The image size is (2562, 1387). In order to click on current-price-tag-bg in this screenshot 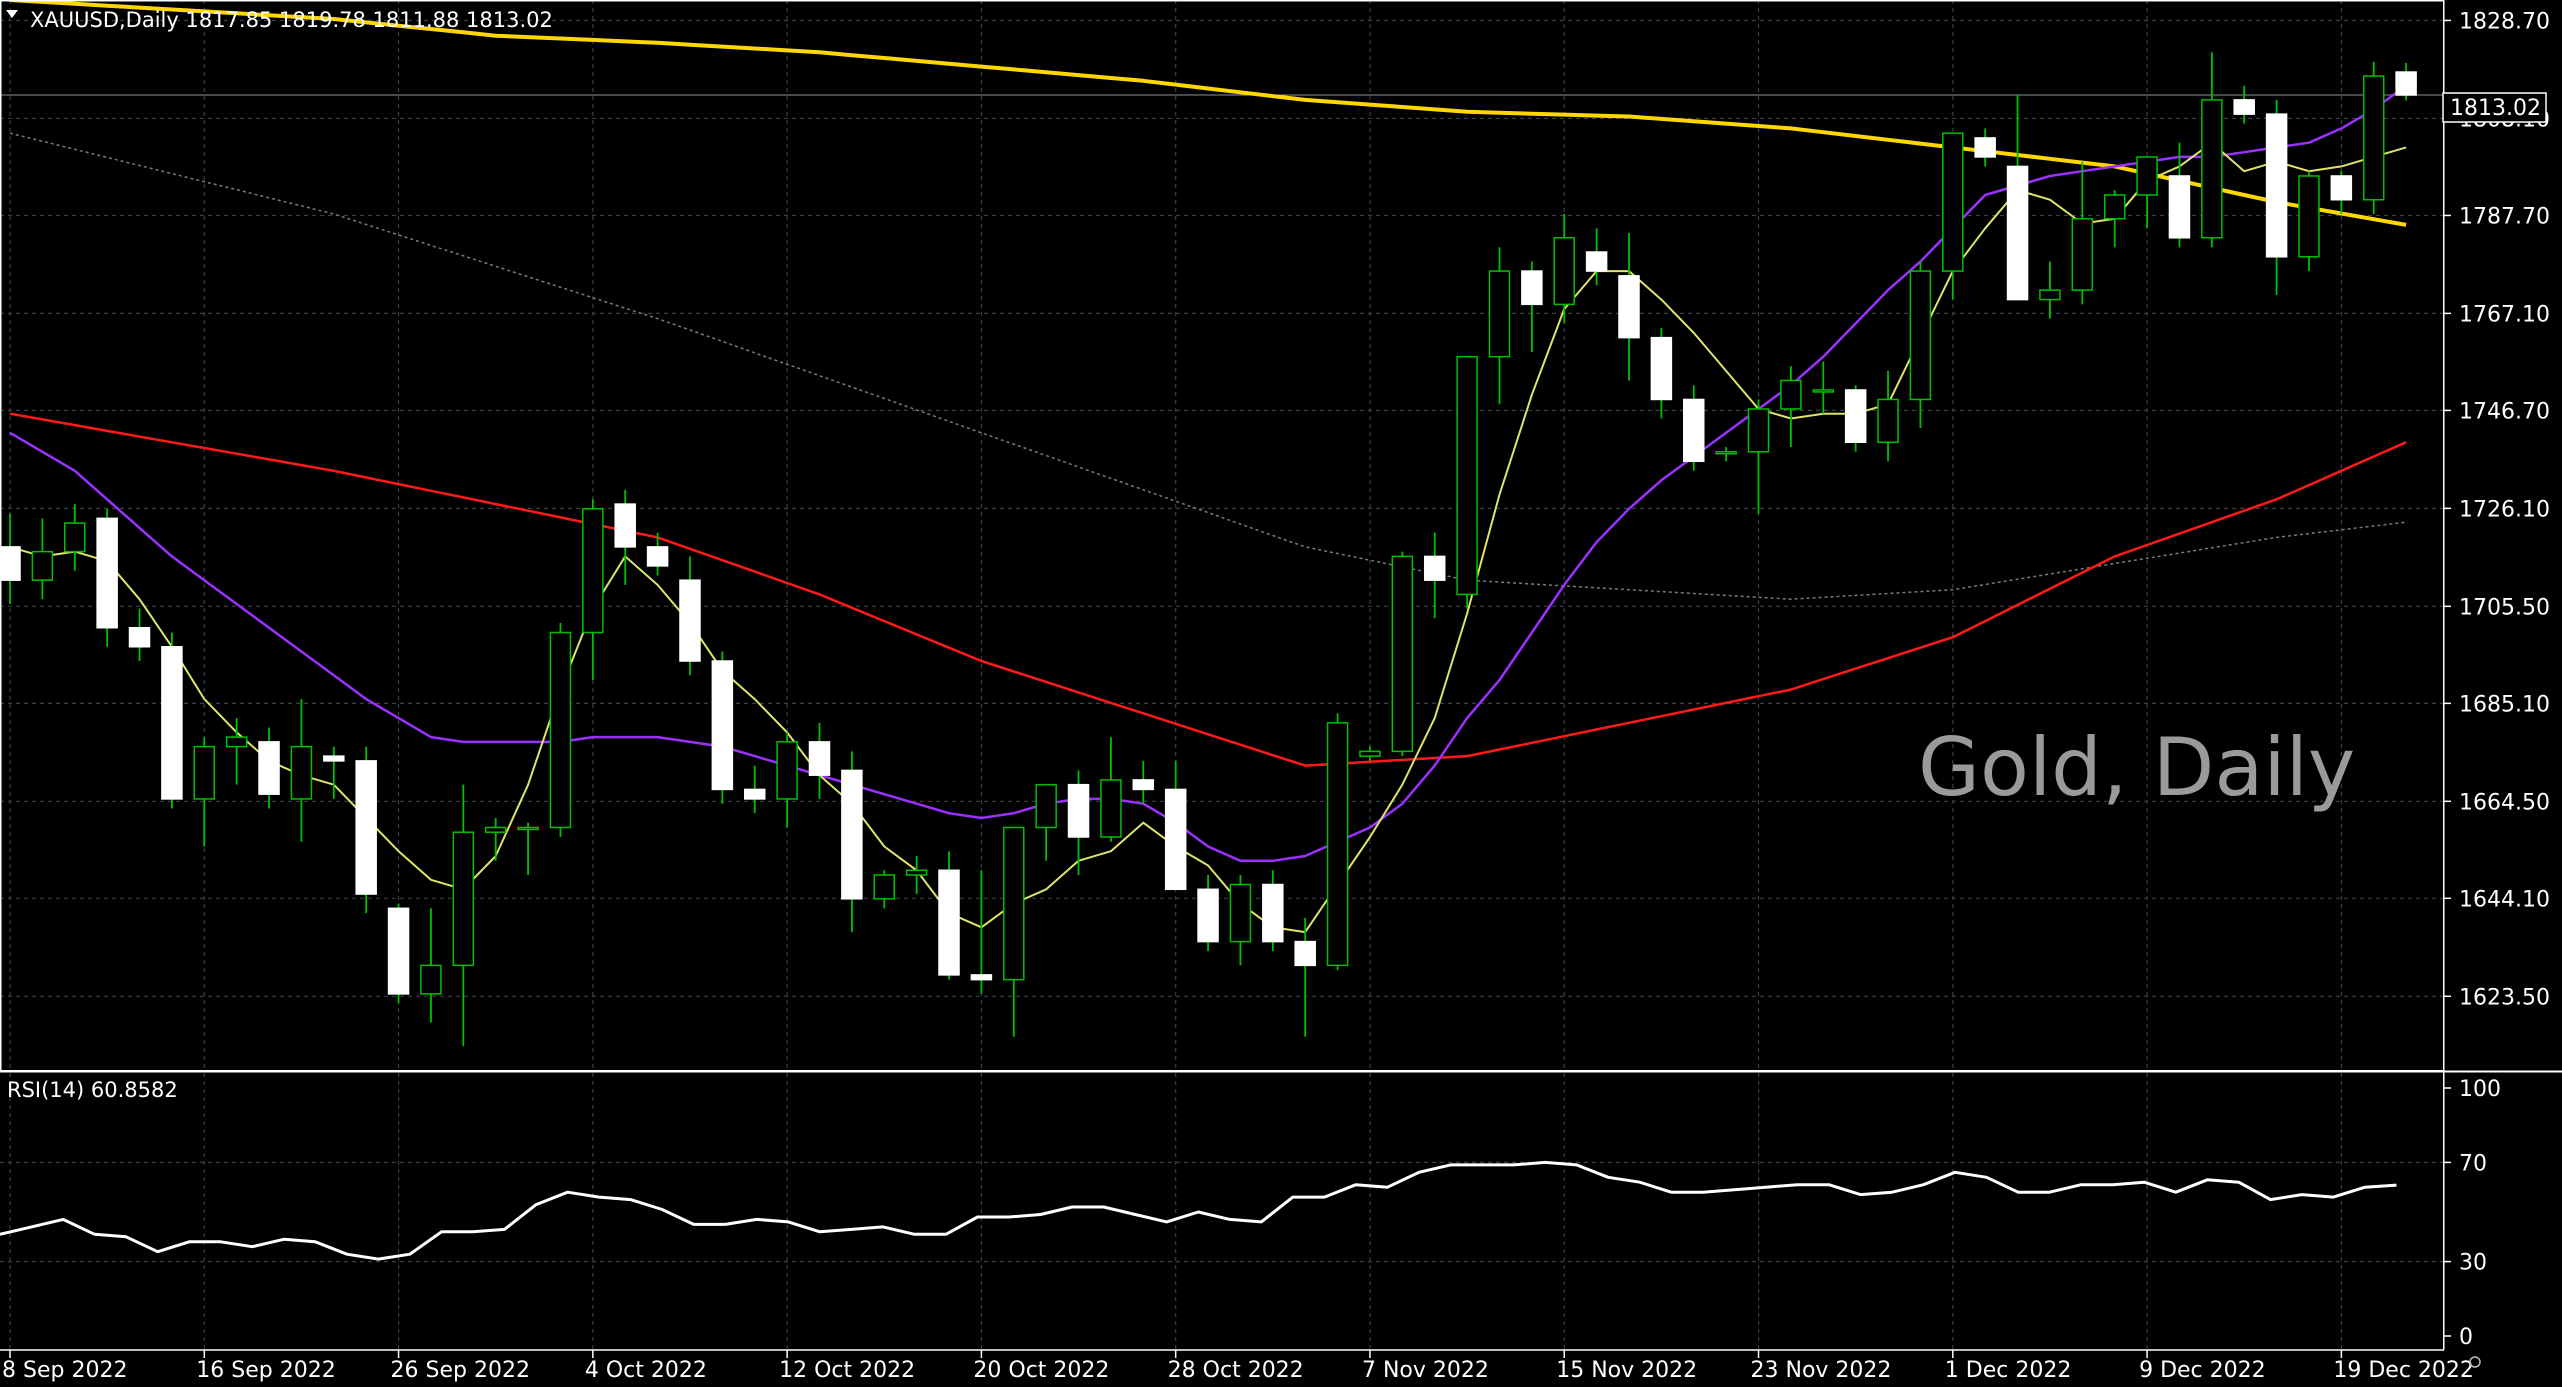, I will do `click(2494, 107)`.